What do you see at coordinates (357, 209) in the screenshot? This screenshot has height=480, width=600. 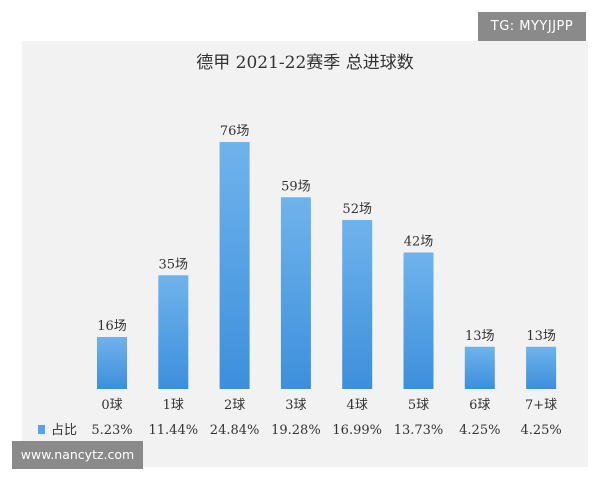 I see `bar-value-label: 52场` at bounding box center [357, 209].